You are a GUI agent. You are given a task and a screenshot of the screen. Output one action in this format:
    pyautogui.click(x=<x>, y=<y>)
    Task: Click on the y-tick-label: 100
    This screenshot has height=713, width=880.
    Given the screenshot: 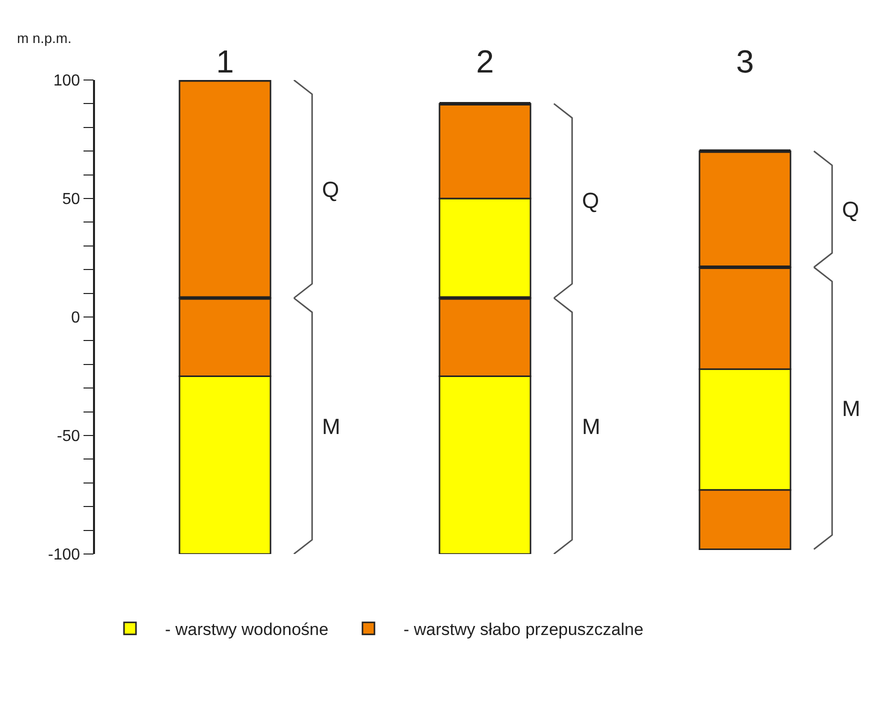 What is the action you would take?
    pyautogui.click(x=66, y=81)
    